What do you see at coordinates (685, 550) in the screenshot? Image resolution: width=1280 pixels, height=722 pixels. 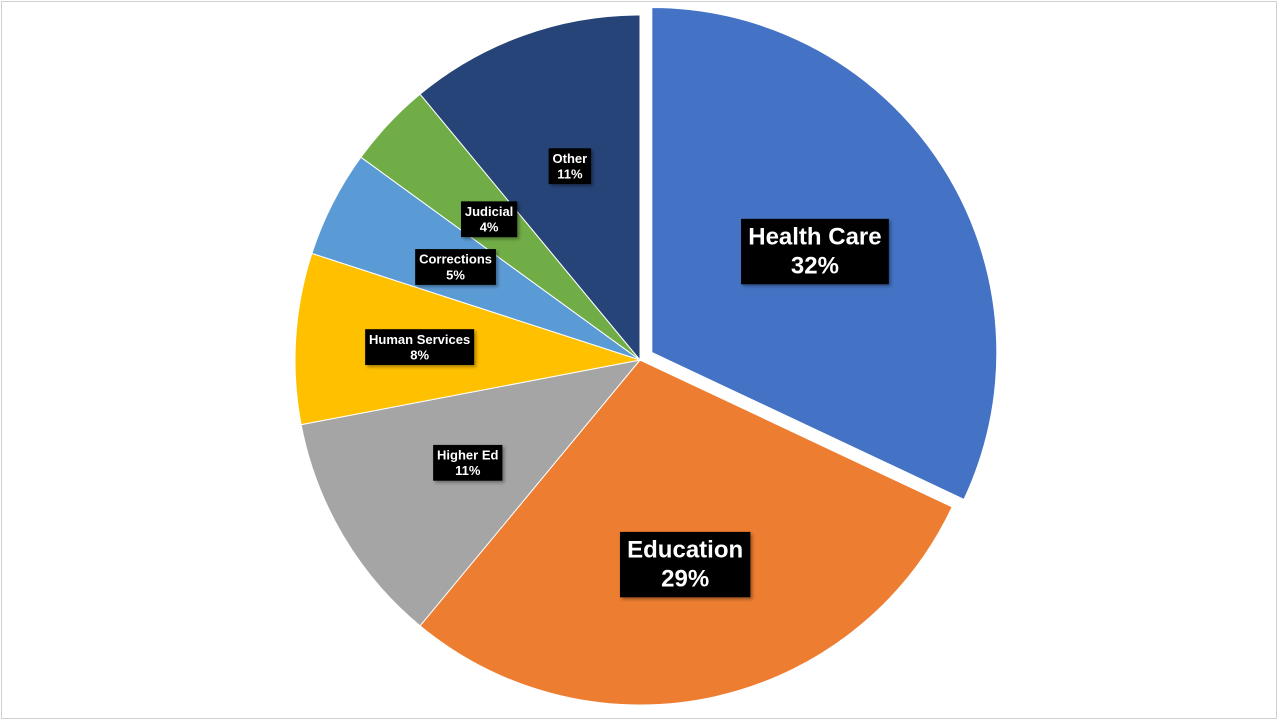 I see `data-label-name: Education` at bounding box center [685, 550].